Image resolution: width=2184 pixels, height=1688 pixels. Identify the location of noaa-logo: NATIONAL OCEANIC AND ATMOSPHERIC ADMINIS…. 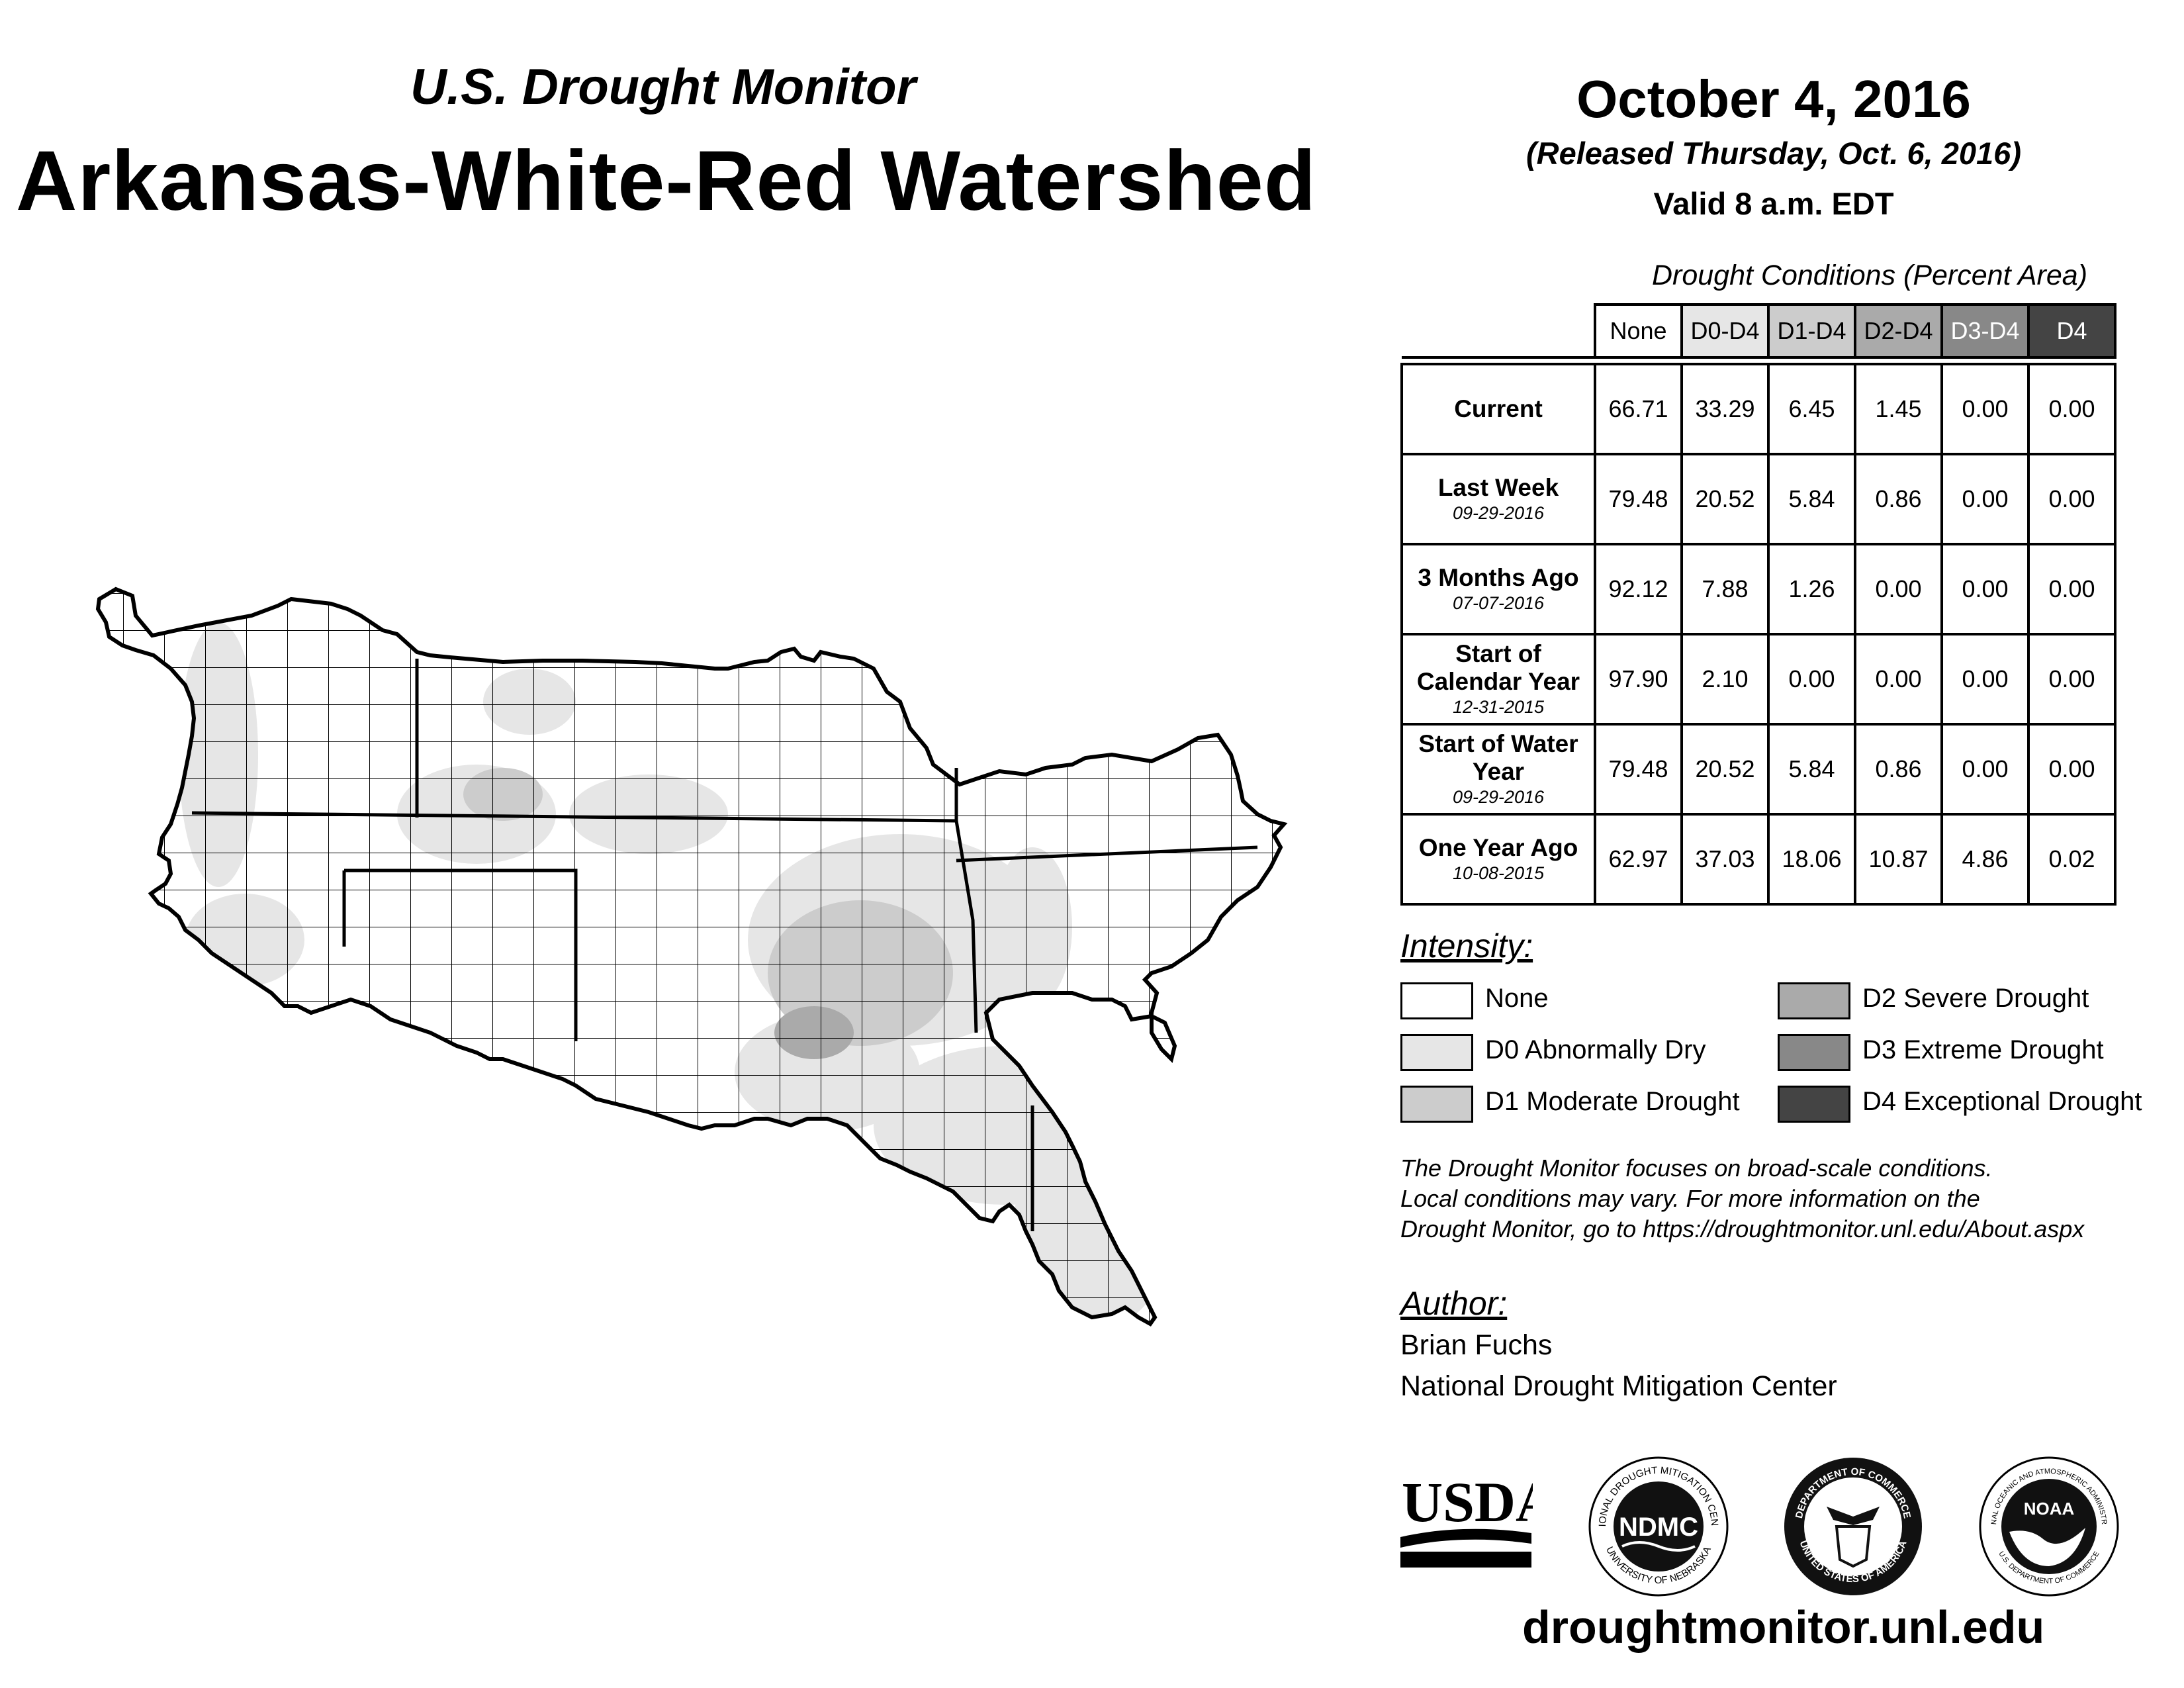
(2048, 1525).